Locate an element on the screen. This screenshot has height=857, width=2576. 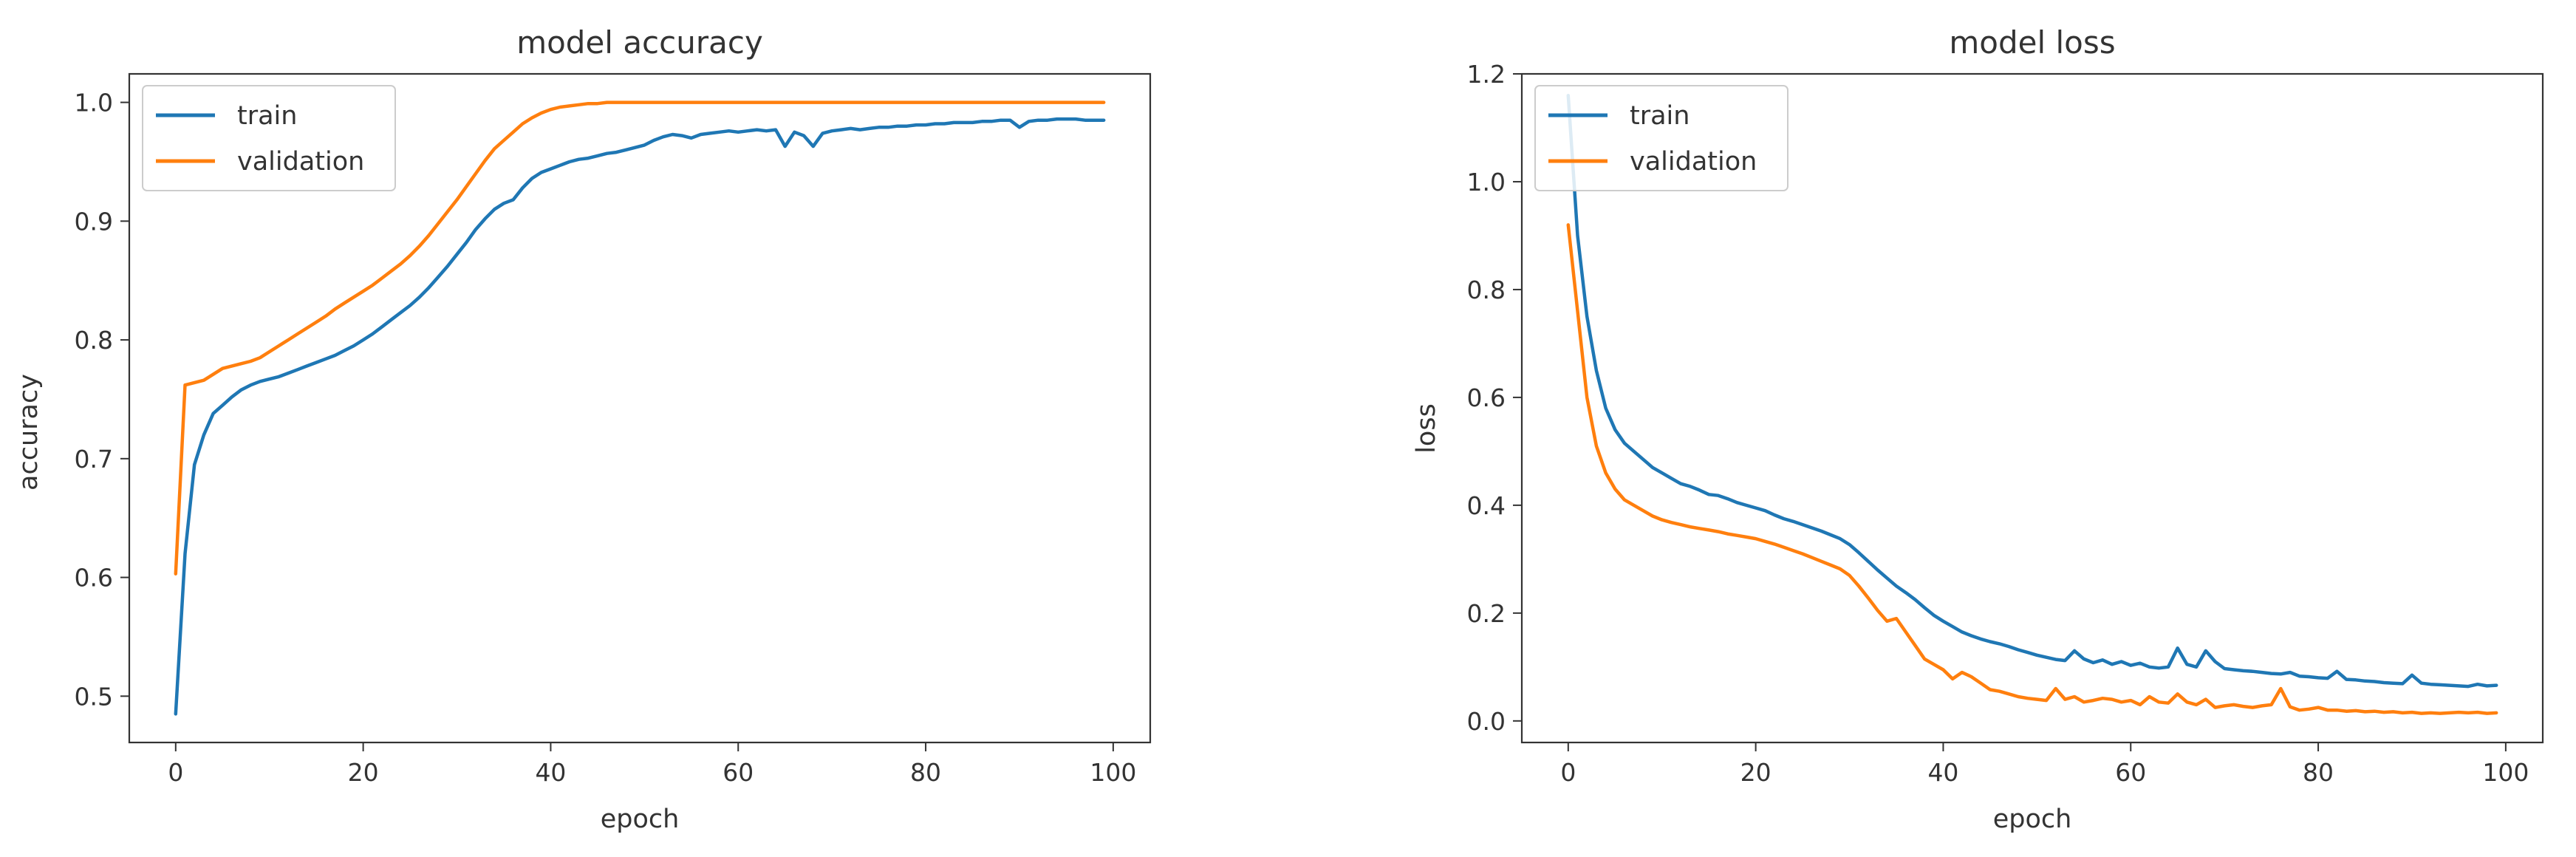
y-tick-label: 0.4 is located at coordinates (1486, 505).